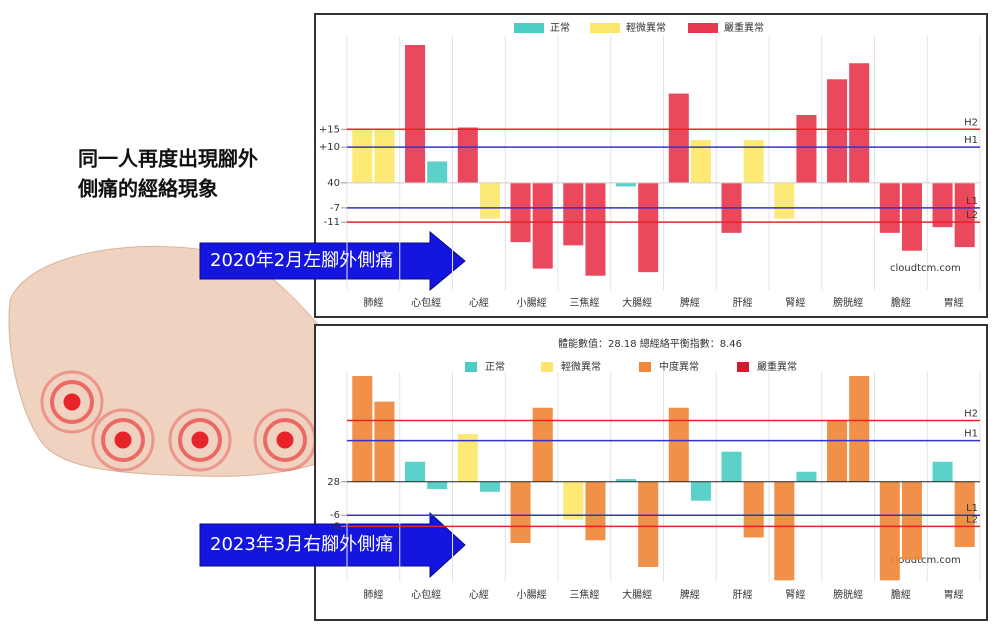 The width and height of the screenshot is (1000, 633). What do you see at coordinates (972, 215) in the screenshot?
I see `reference-label: L2` at bounding box center [972, 215].